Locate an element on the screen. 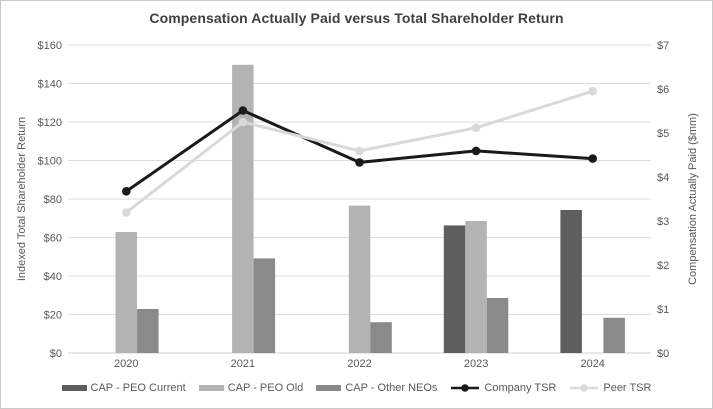  legend-swatch-peer-tsr is located at coordinates (584, 388).